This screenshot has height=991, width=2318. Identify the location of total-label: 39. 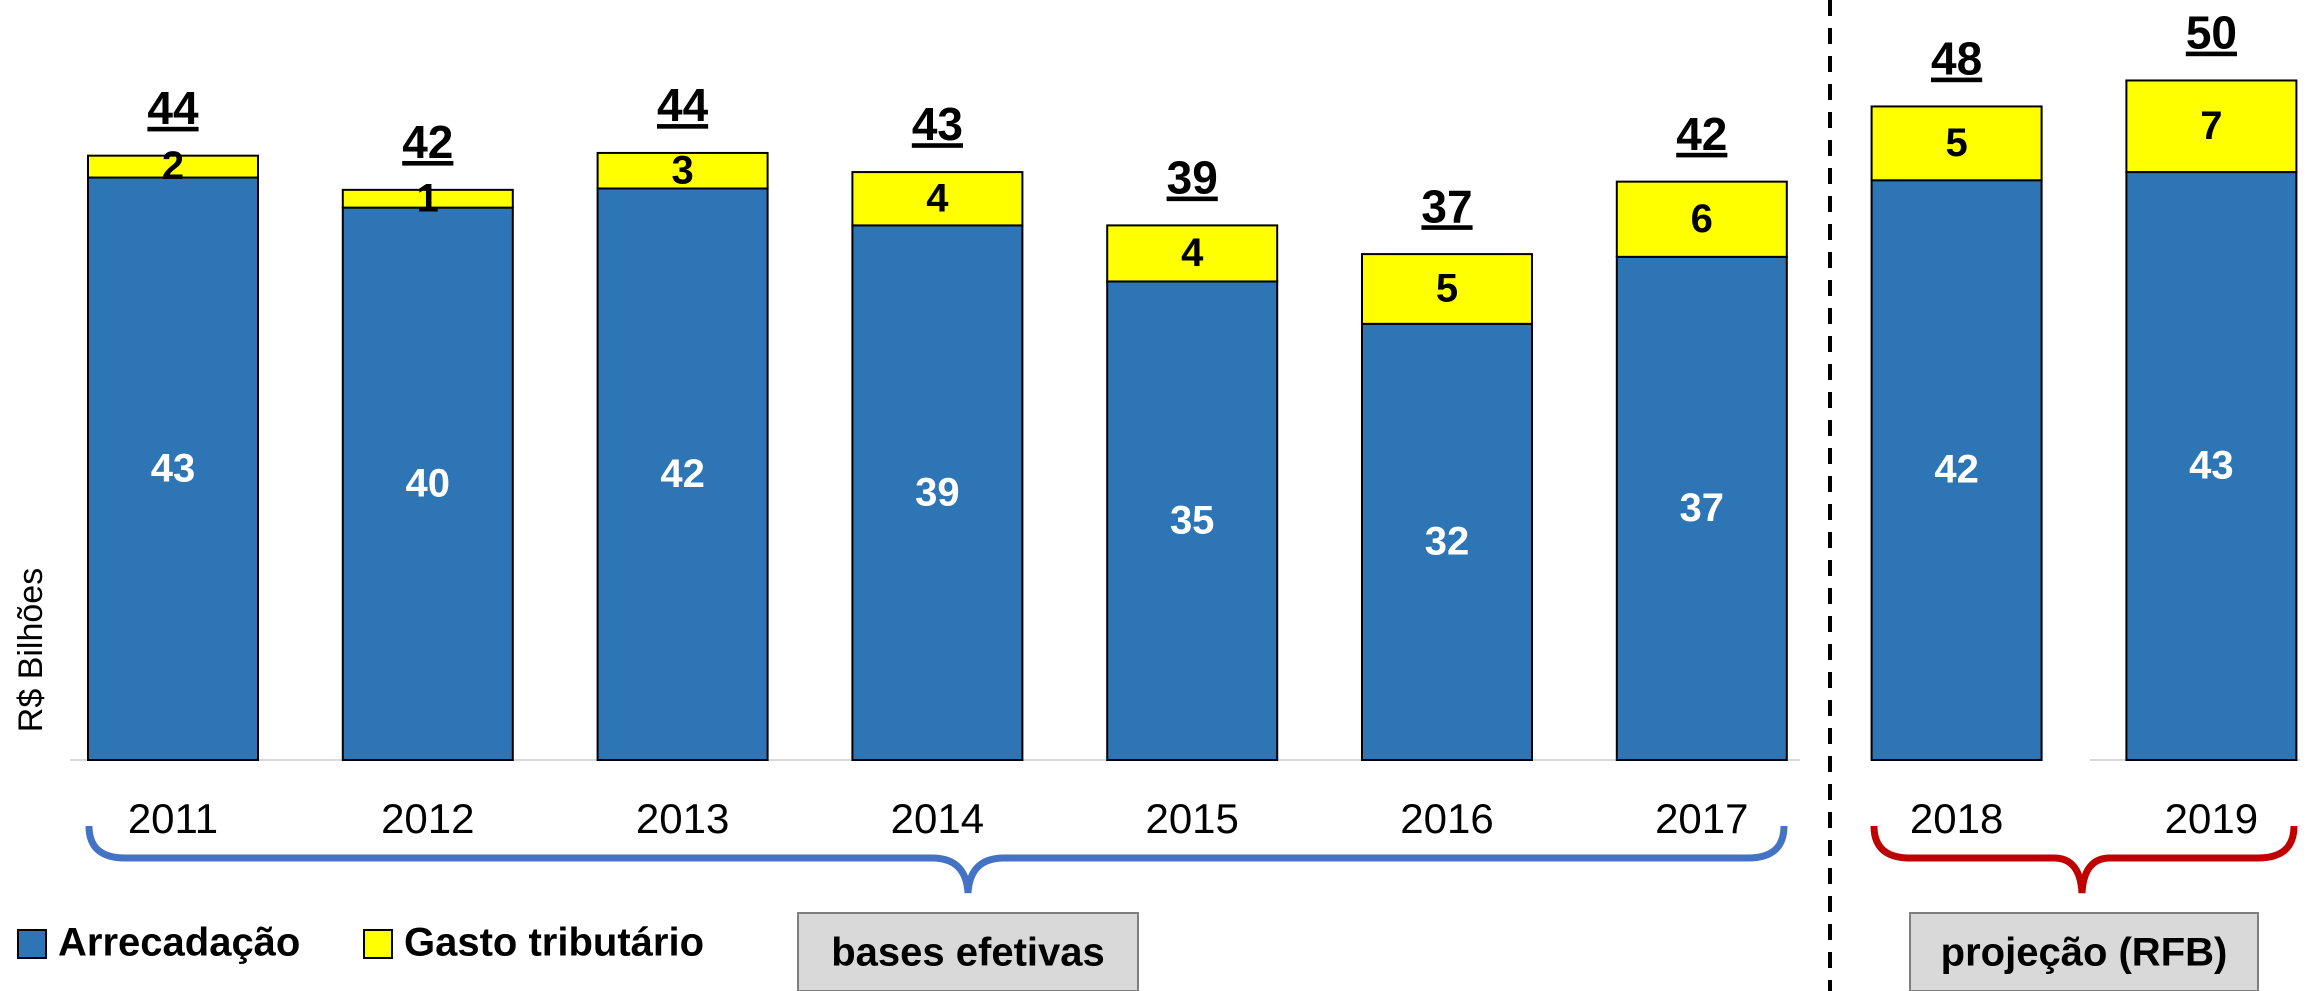
(1192, 178).